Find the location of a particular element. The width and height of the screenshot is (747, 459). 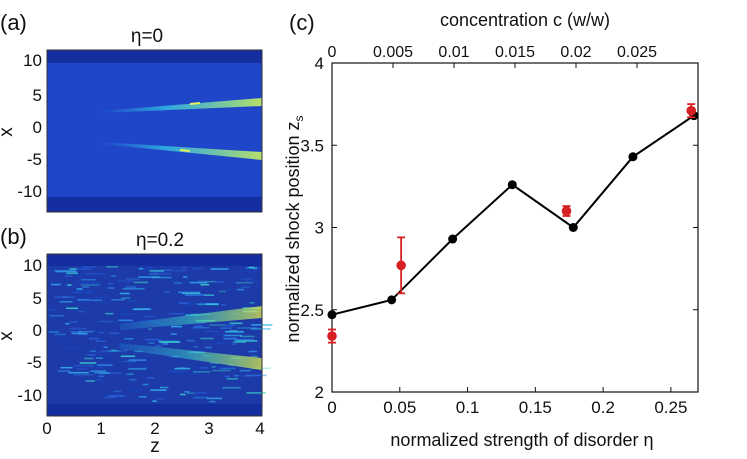

heatmap-a-frame is located at coordinates (154, 131).